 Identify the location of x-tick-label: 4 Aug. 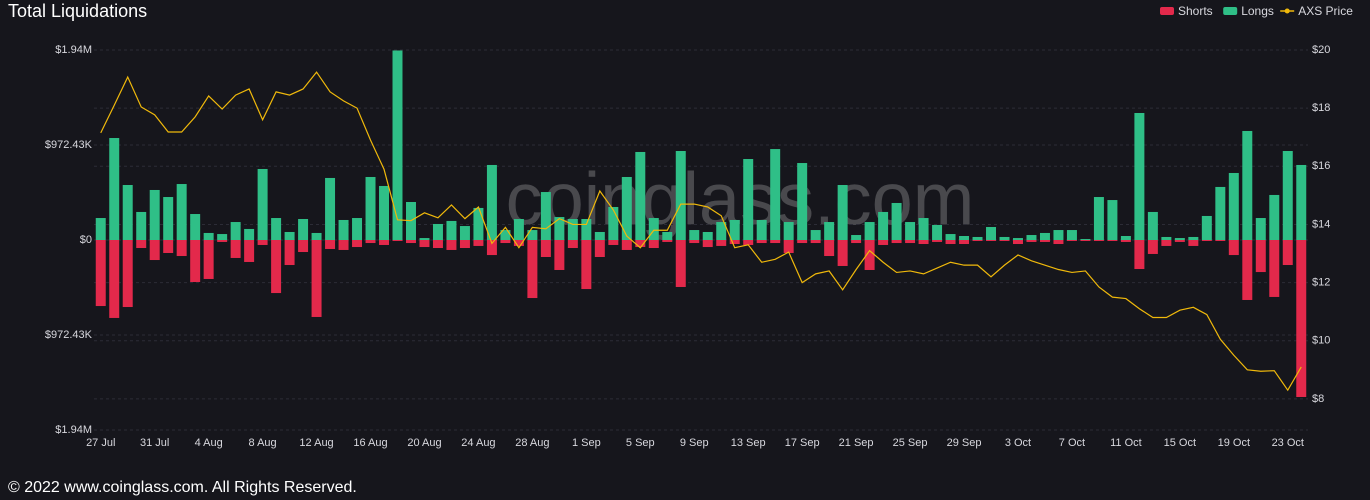
(209, 443).